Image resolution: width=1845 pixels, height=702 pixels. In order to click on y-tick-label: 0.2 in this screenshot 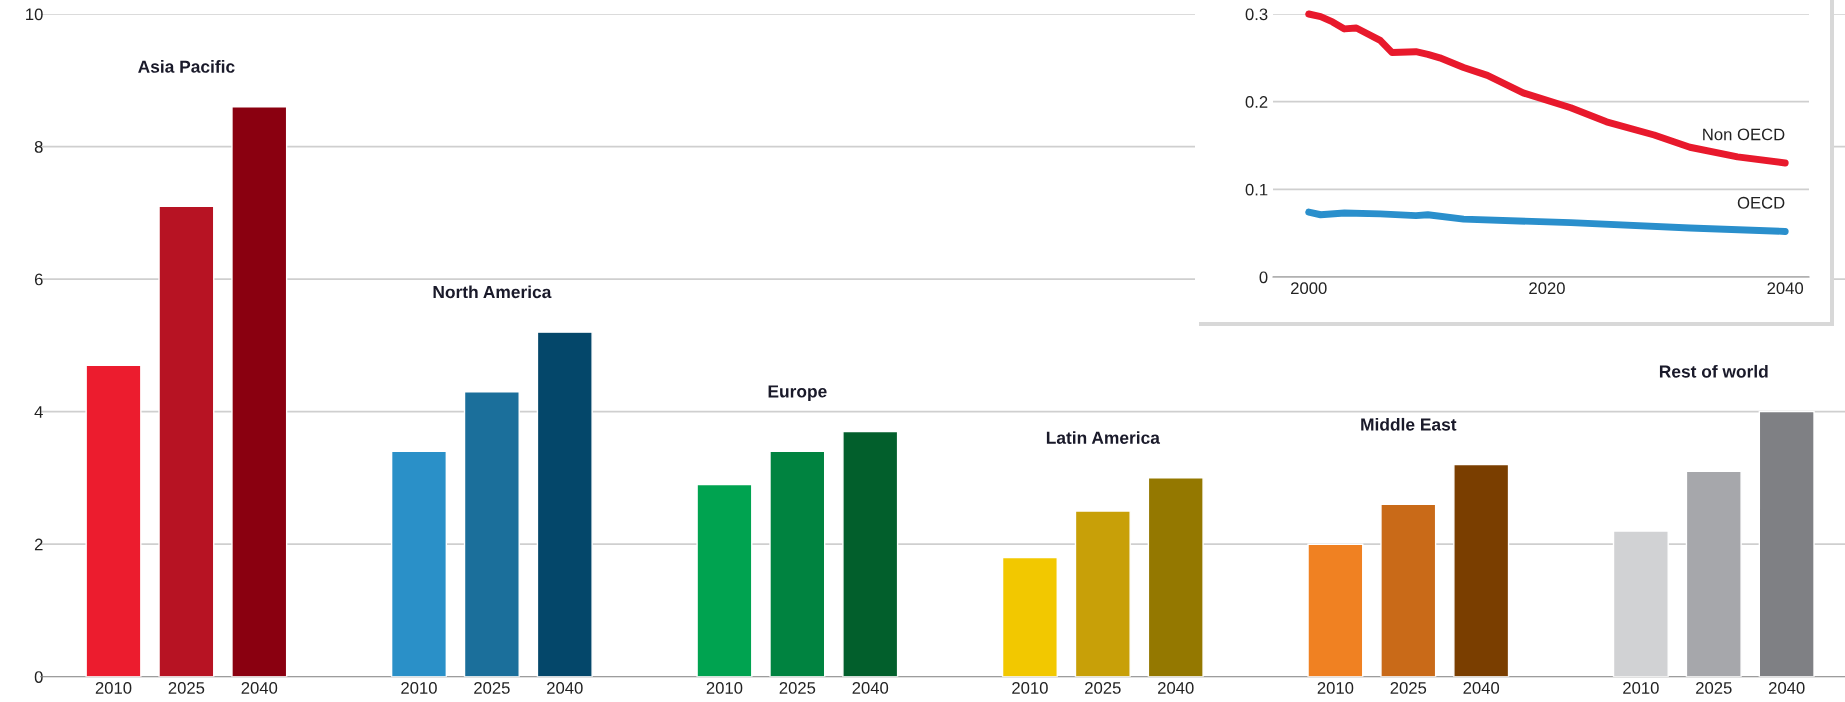, I will do `click(1256, 102)`.